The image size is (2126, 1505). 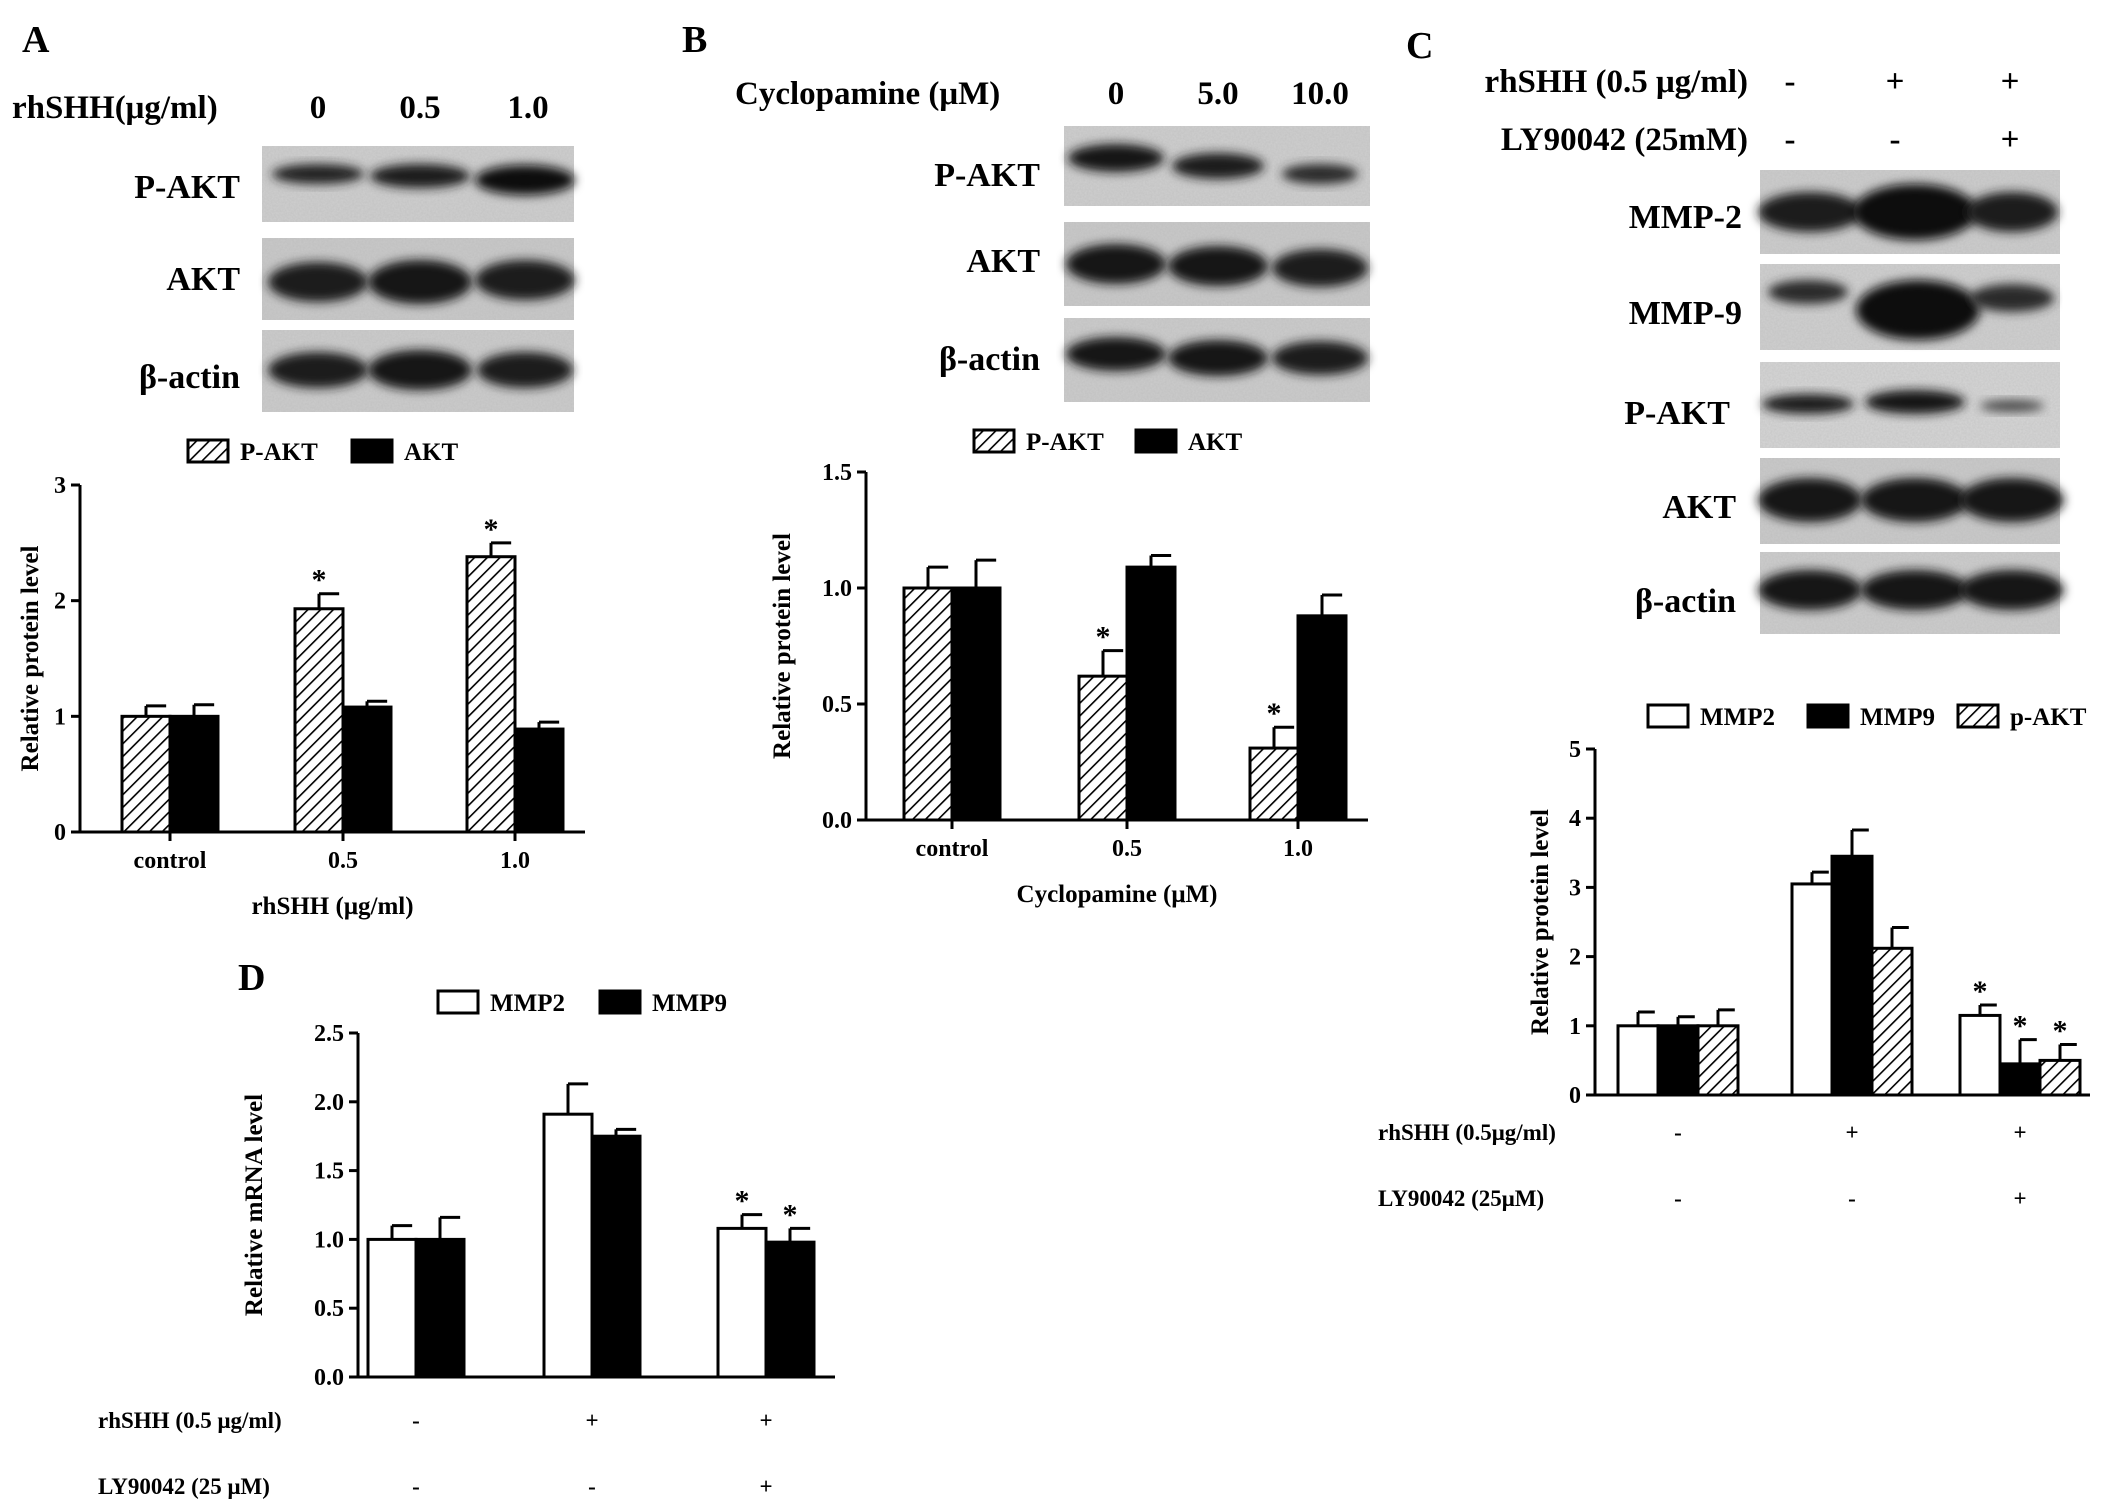 What do you see at coordinates (1575, 750) in the screenshot?
I see `y-tick-label: 5` at bounding box center [1575, 750].